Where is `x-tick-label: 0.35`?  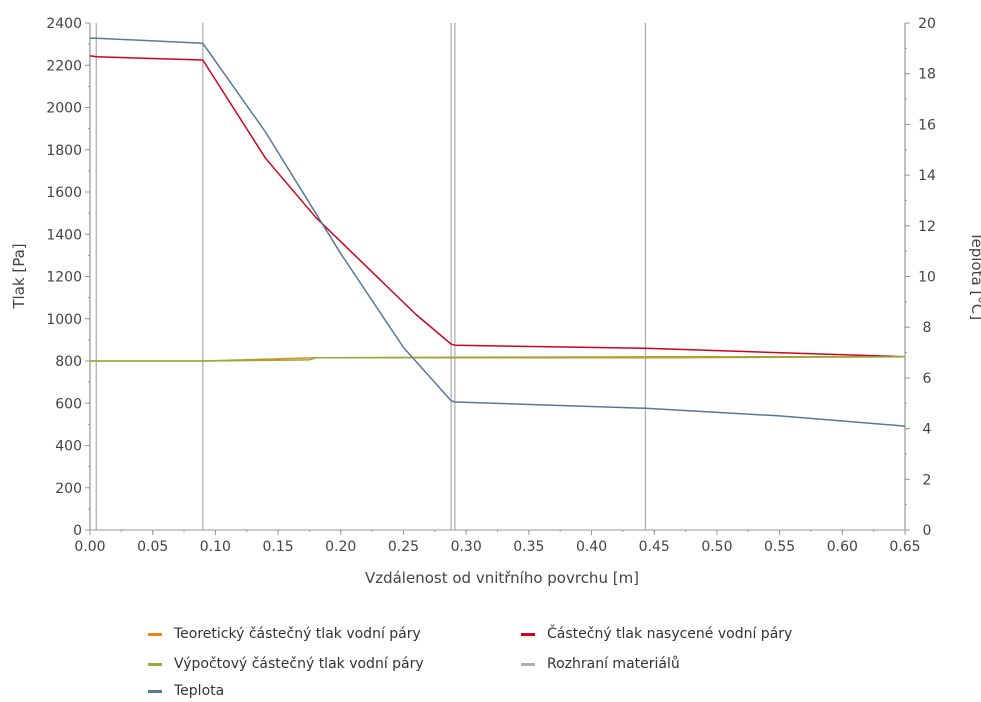
x-tick-label: 0.35 is located at coordinates (528, 547).